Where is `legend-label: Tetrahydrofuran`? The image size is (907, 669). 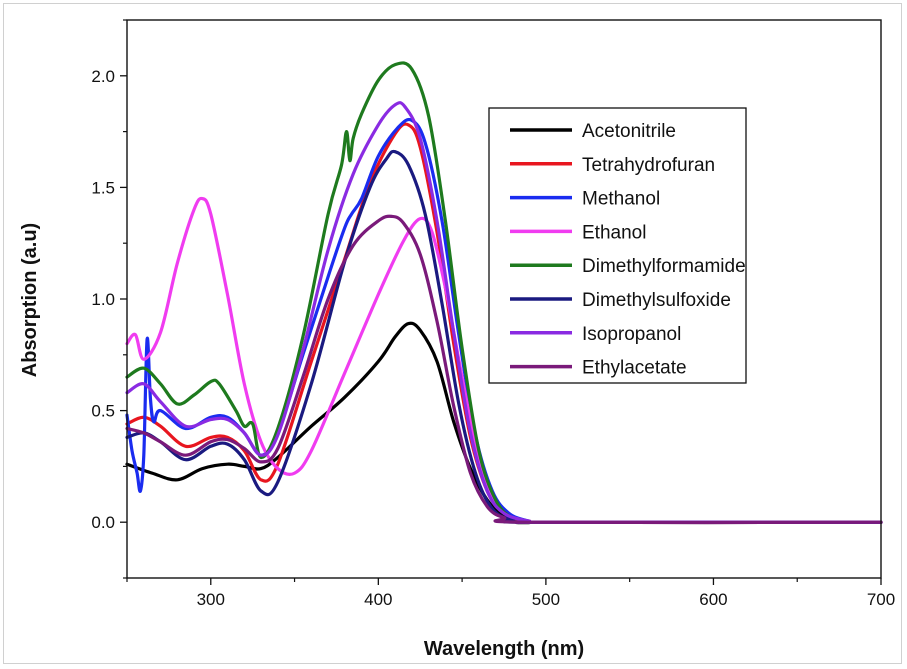
legend-label: Tetrahydrofuran is located at coordinates (648, 165).